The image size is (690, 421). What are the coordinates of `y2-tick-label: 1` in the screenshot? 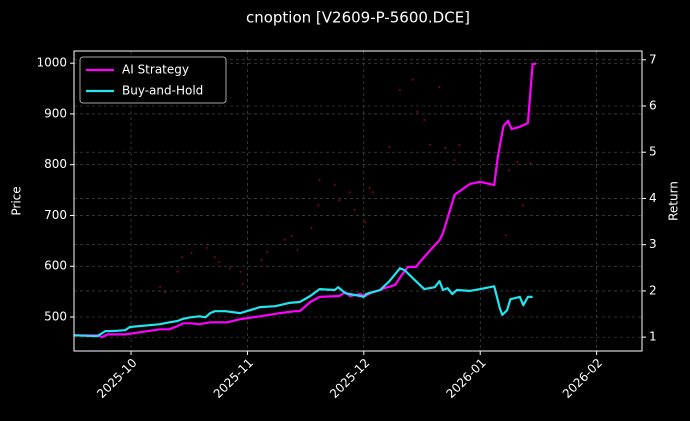 It's located at (653, 337).